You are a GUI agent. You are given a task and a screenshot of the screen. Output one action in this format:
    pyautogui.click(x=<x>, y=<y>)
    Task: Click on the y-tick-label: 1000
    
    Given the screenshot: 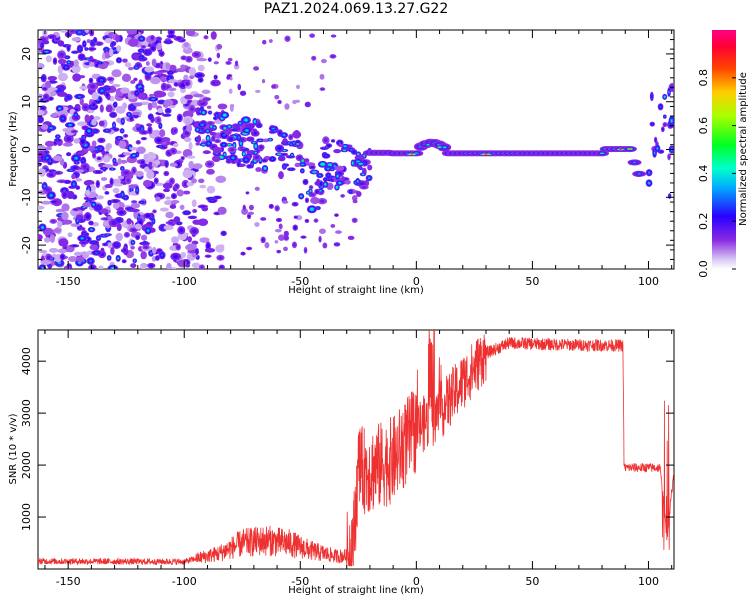 What is the action you would take?
    pyautogui.click(x=26, y=517)
    